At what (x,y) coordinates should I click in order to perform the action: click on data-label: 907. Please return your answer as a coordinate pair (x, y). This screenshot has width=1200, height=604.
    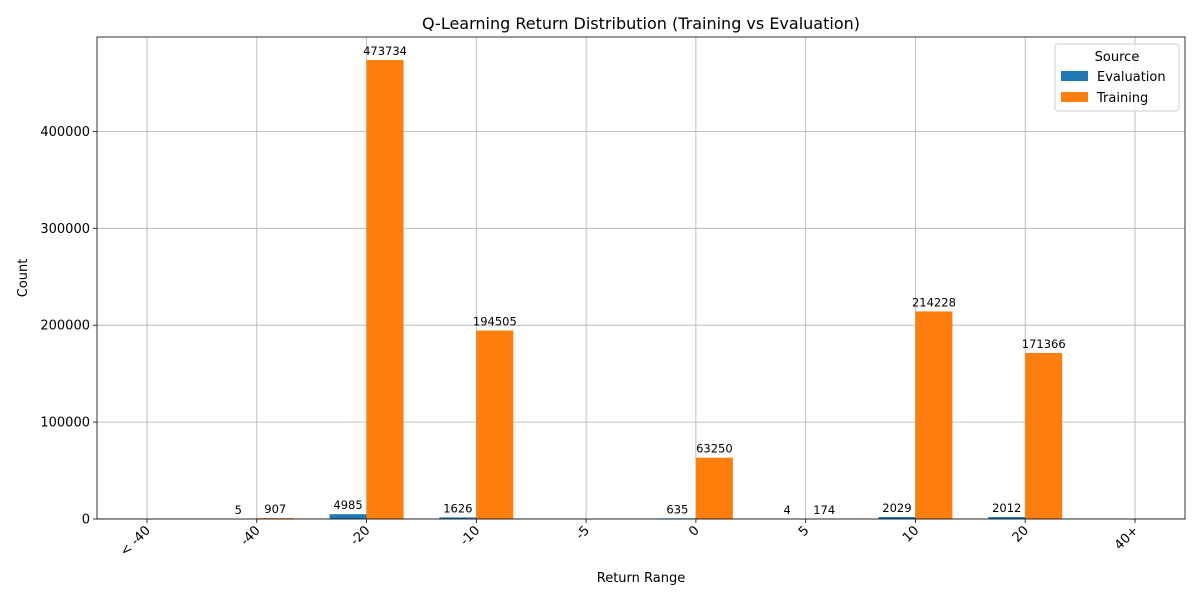
    Looking at the image, I should click on (275, 509).